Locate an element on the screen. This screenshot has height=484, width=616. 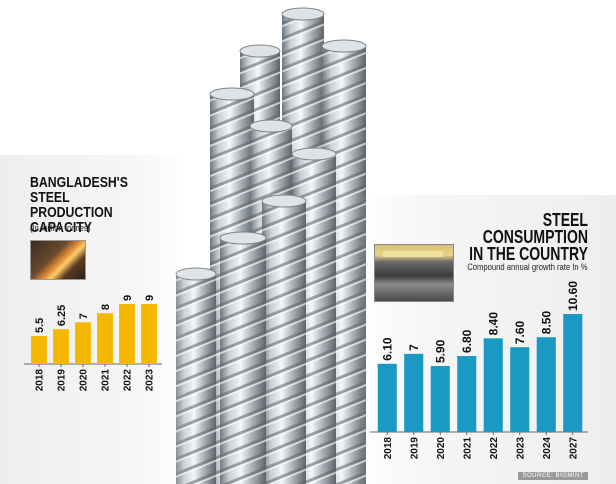
production-capacity-chart: 5.5 2018 6.25 2019 7 2020 8 2021 9 2022 9 2023 is located at coordinates (93, 343).